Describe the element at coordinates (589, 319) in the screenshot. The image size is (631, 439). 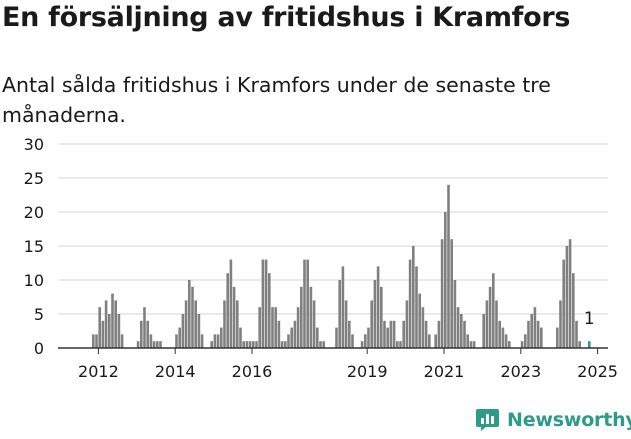
I see `highlight-data-label: 1` at that location.